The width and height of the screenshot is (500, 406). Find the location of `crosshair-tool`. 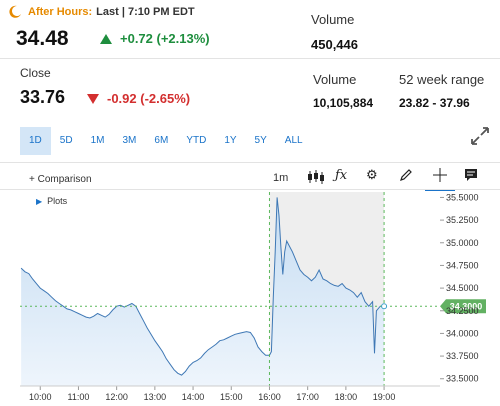

crosshair-tool is located at coordinates (440, 176).